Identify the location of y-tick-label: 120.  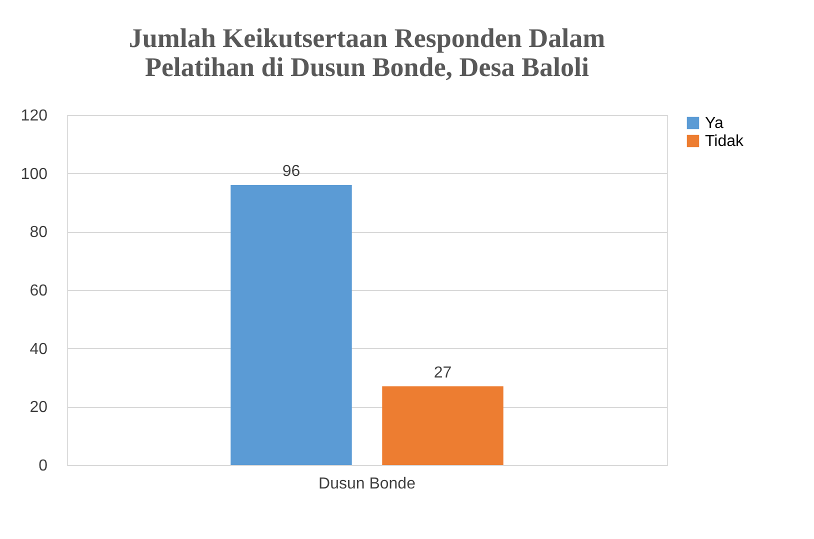
(34, 116).